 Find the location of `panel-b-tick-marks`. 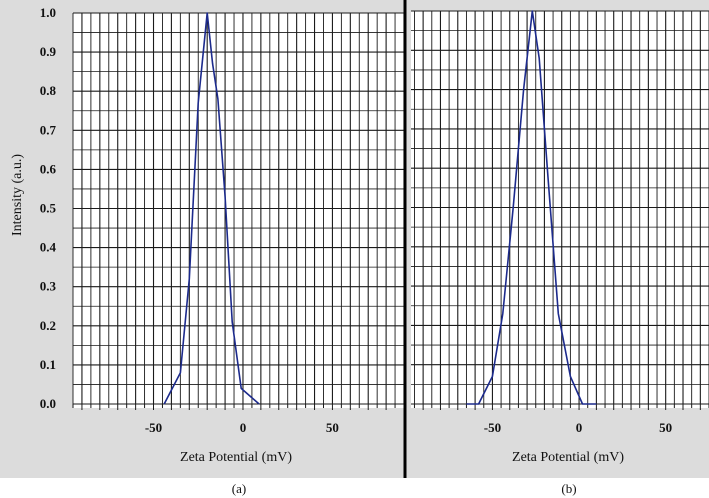

panel-b-tick-marks is located at coordinates (561, 407).